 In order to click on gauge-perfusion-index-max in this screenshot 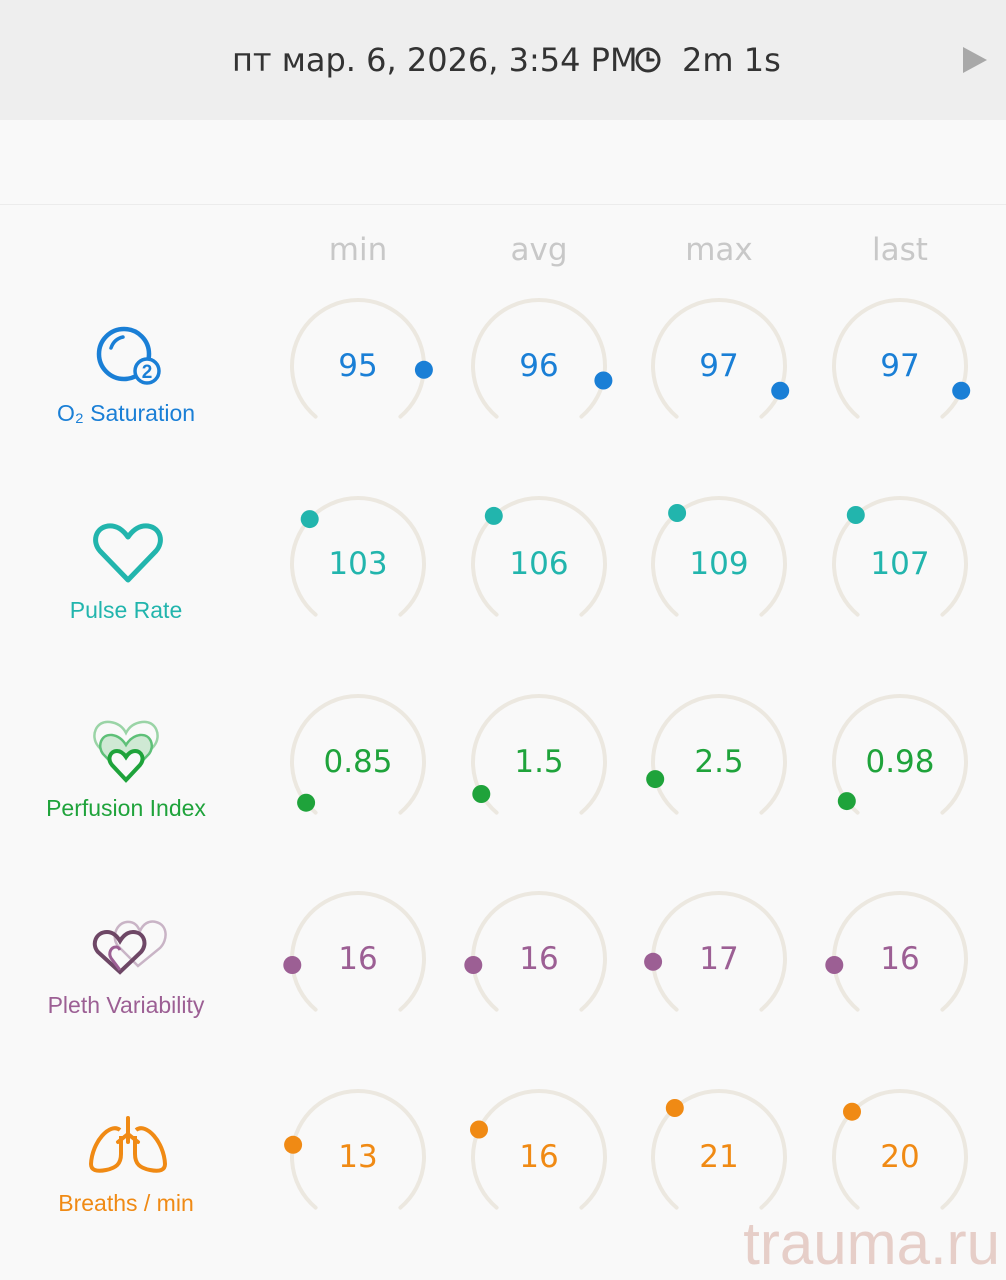, I will do `click(716, 754)`.